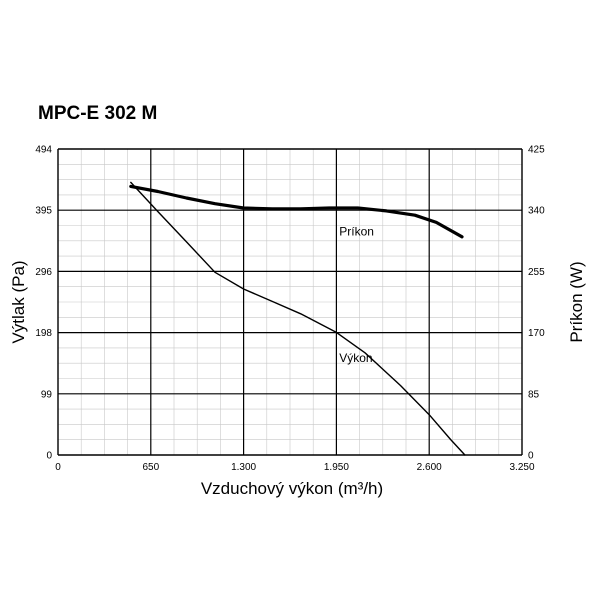 The width and height of the screenshot is (600, 600). I want to click on series-label-prikon: Príkon, so click(356, 231).